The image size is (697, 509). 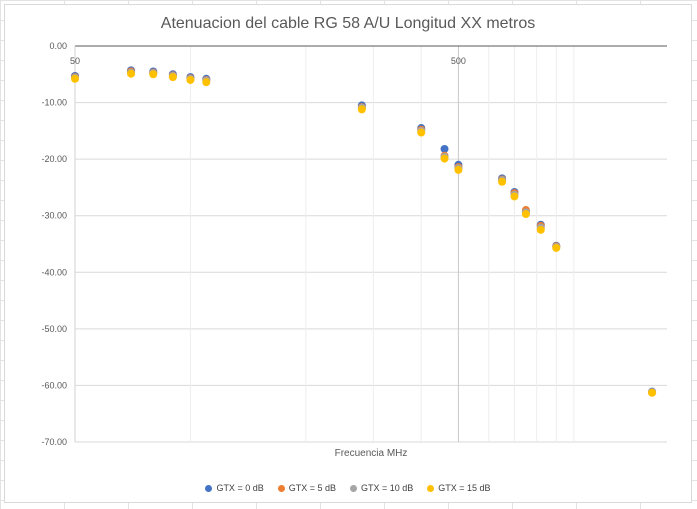 What do you see at coordinates (371, 453) in the screenshot?
I see `x-axis-title: Frecuencia MHz` at bounding box center [371, 453].